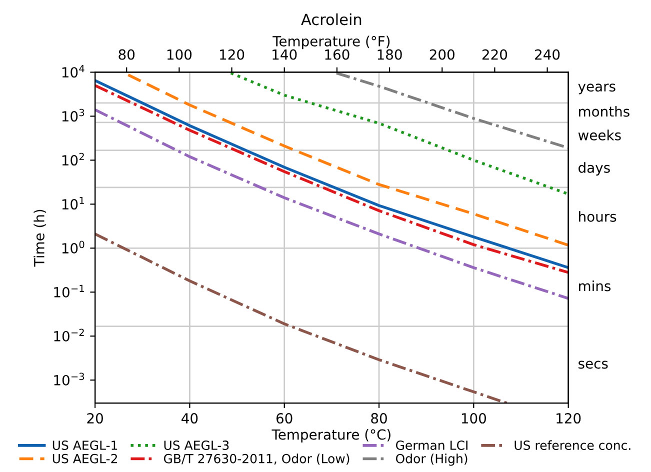  What do you see at coordinates (442, 54) in the screenshot?
I see `x2-tick-label: 200` at bounding box center [442, 54].